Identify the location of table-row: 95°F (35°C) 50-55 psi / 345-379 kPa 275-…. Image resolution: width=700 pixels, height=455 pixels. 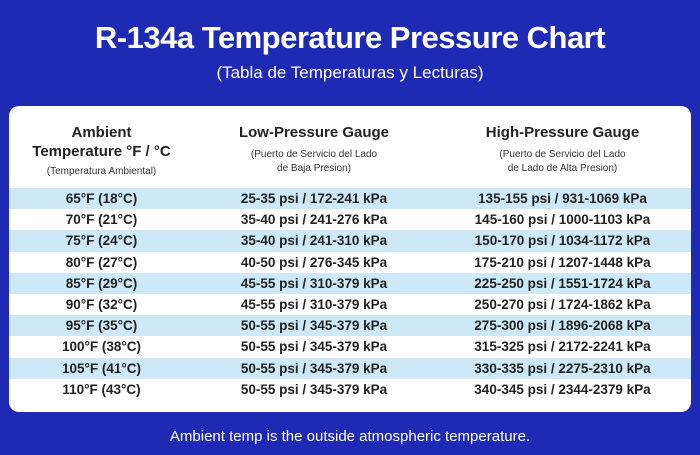
(350, 326).